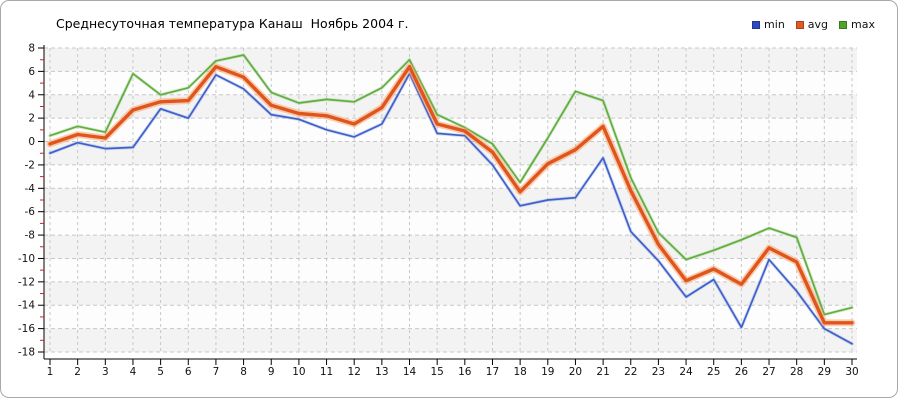  What do you see at coordinates (796, 372) in the screenshot?
I see `svg-text: 28` at bounding box center [796, 372].